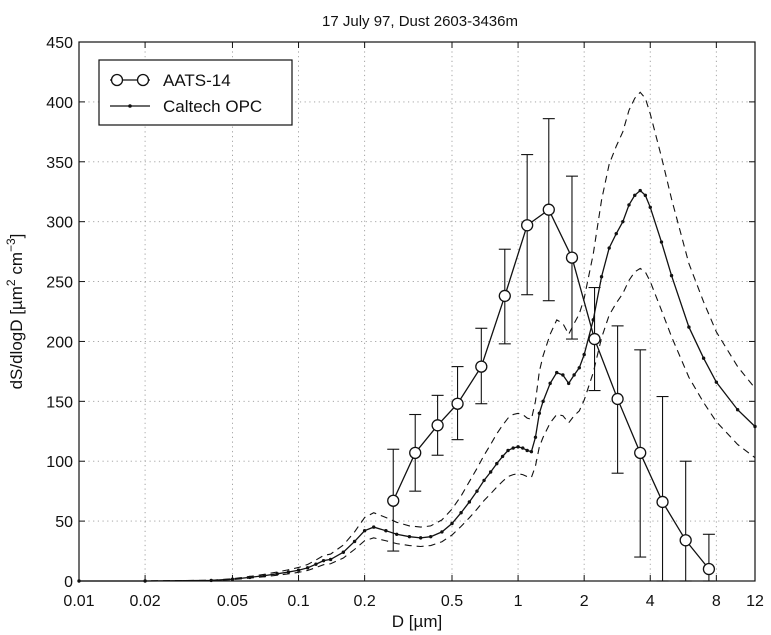 The image size is (771, 635). I want to click on legend-caltech-opc-label: Caltech OPC, so click(212, 106).